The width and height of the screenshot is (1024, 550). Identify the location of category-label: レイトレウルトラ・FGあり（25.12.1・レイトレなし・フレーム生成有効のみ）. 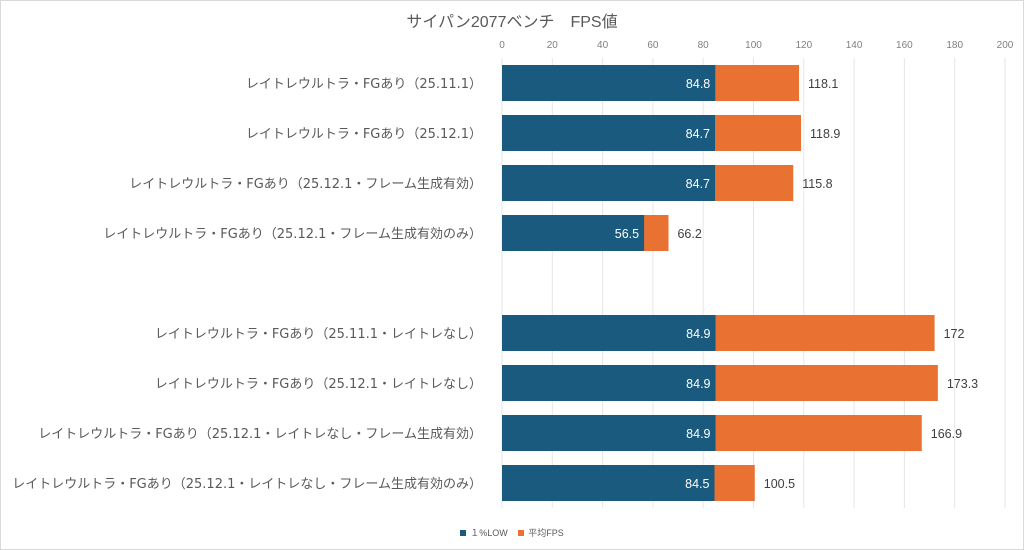
(247, 484).